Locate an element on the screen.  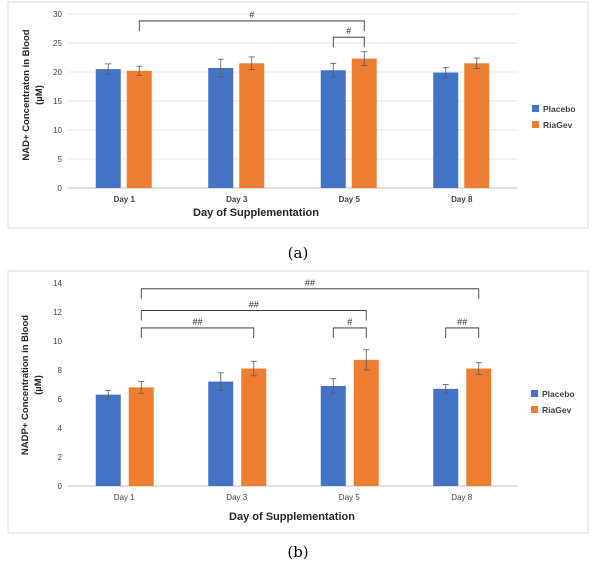
y-tick-label: 8 is located at coordinates (60, 370).